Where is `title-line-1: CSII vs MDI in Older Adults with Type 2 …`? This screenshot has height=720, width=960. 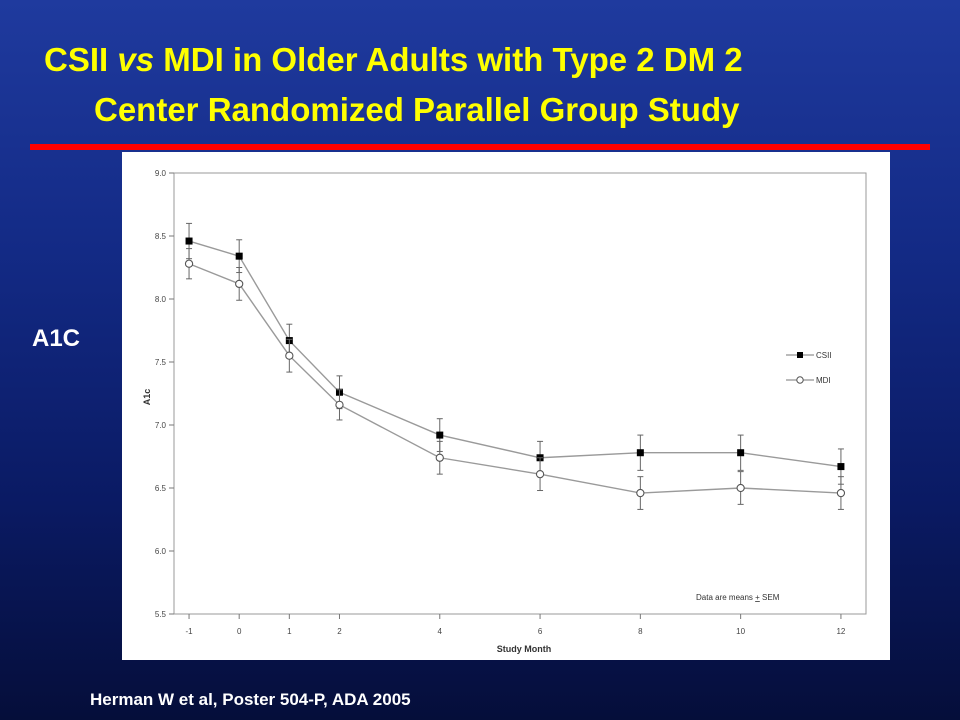 title-line-1: CSII vs MDI in Older Adults with Type 2 … is located at coordinates (393, 60).